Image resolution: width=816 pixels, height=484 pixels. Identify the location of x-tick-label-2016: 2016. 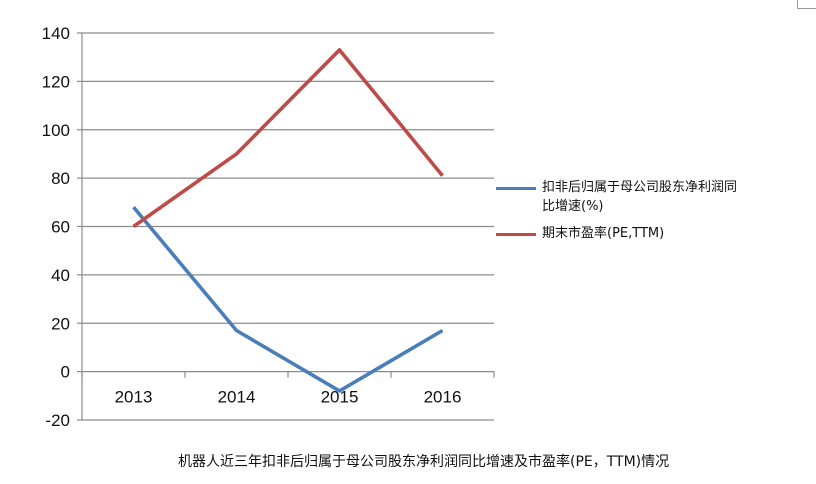
(443, 397).